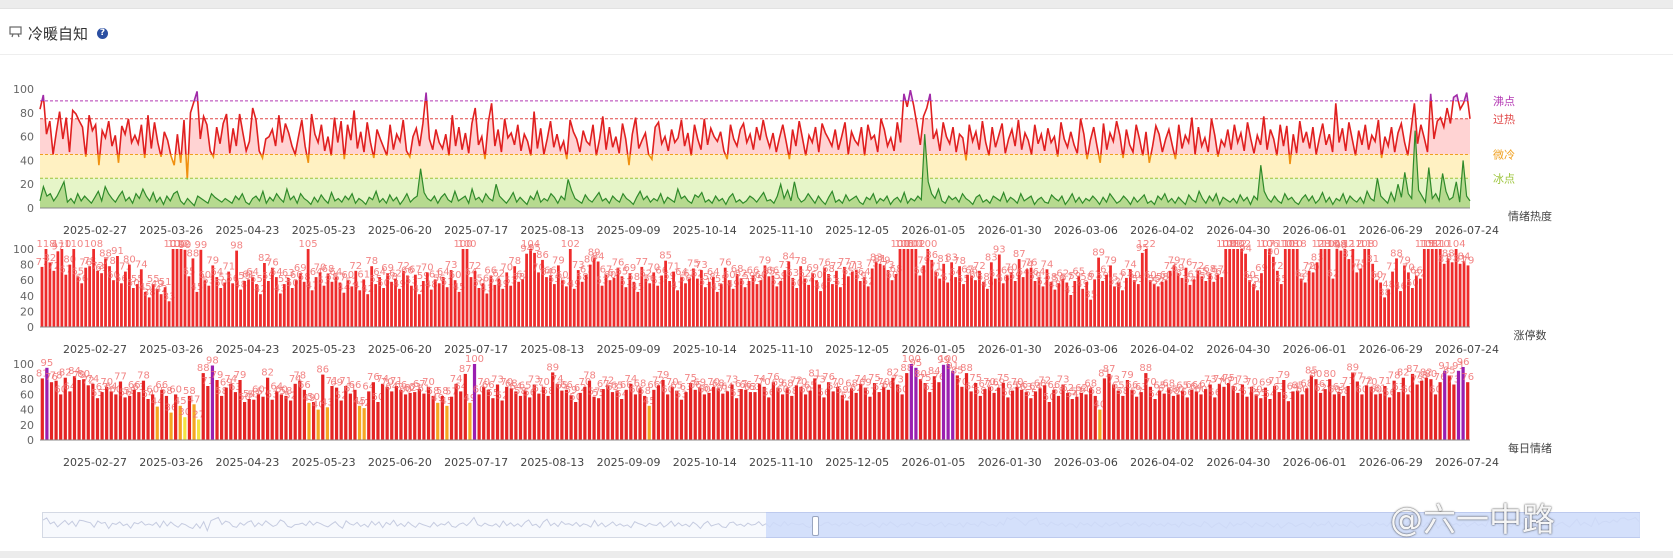  What do you see at coordinates (951, 257) in the screenshot?
I see `bar-data-label: 83` at bounding box center [951, 257].